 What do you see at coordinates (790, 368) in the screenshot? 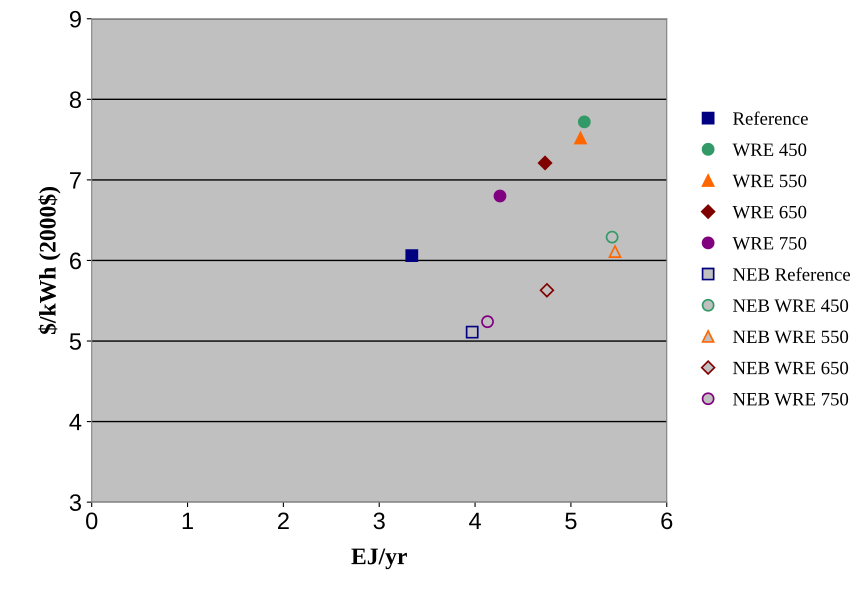
I see `legend-label: NEB WRE 650` at bounding box center [790, 368].